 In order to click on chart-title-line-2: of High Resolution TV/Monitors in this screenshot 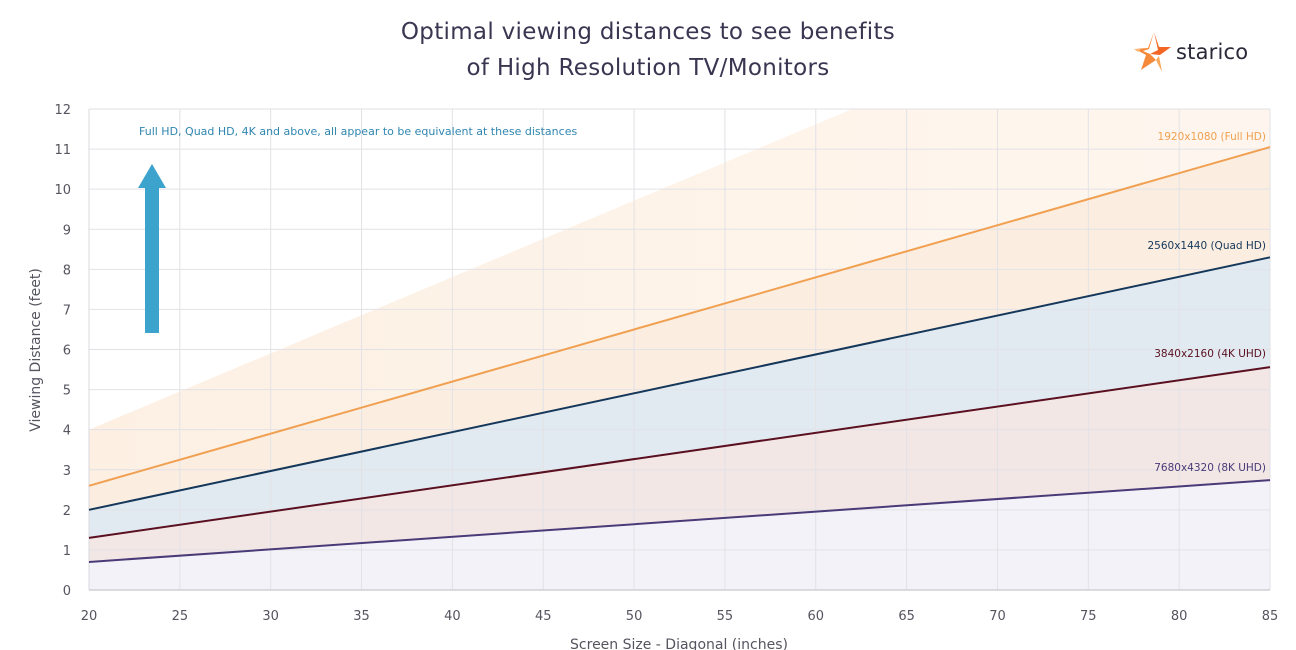, I will do `click(648, 68)`.